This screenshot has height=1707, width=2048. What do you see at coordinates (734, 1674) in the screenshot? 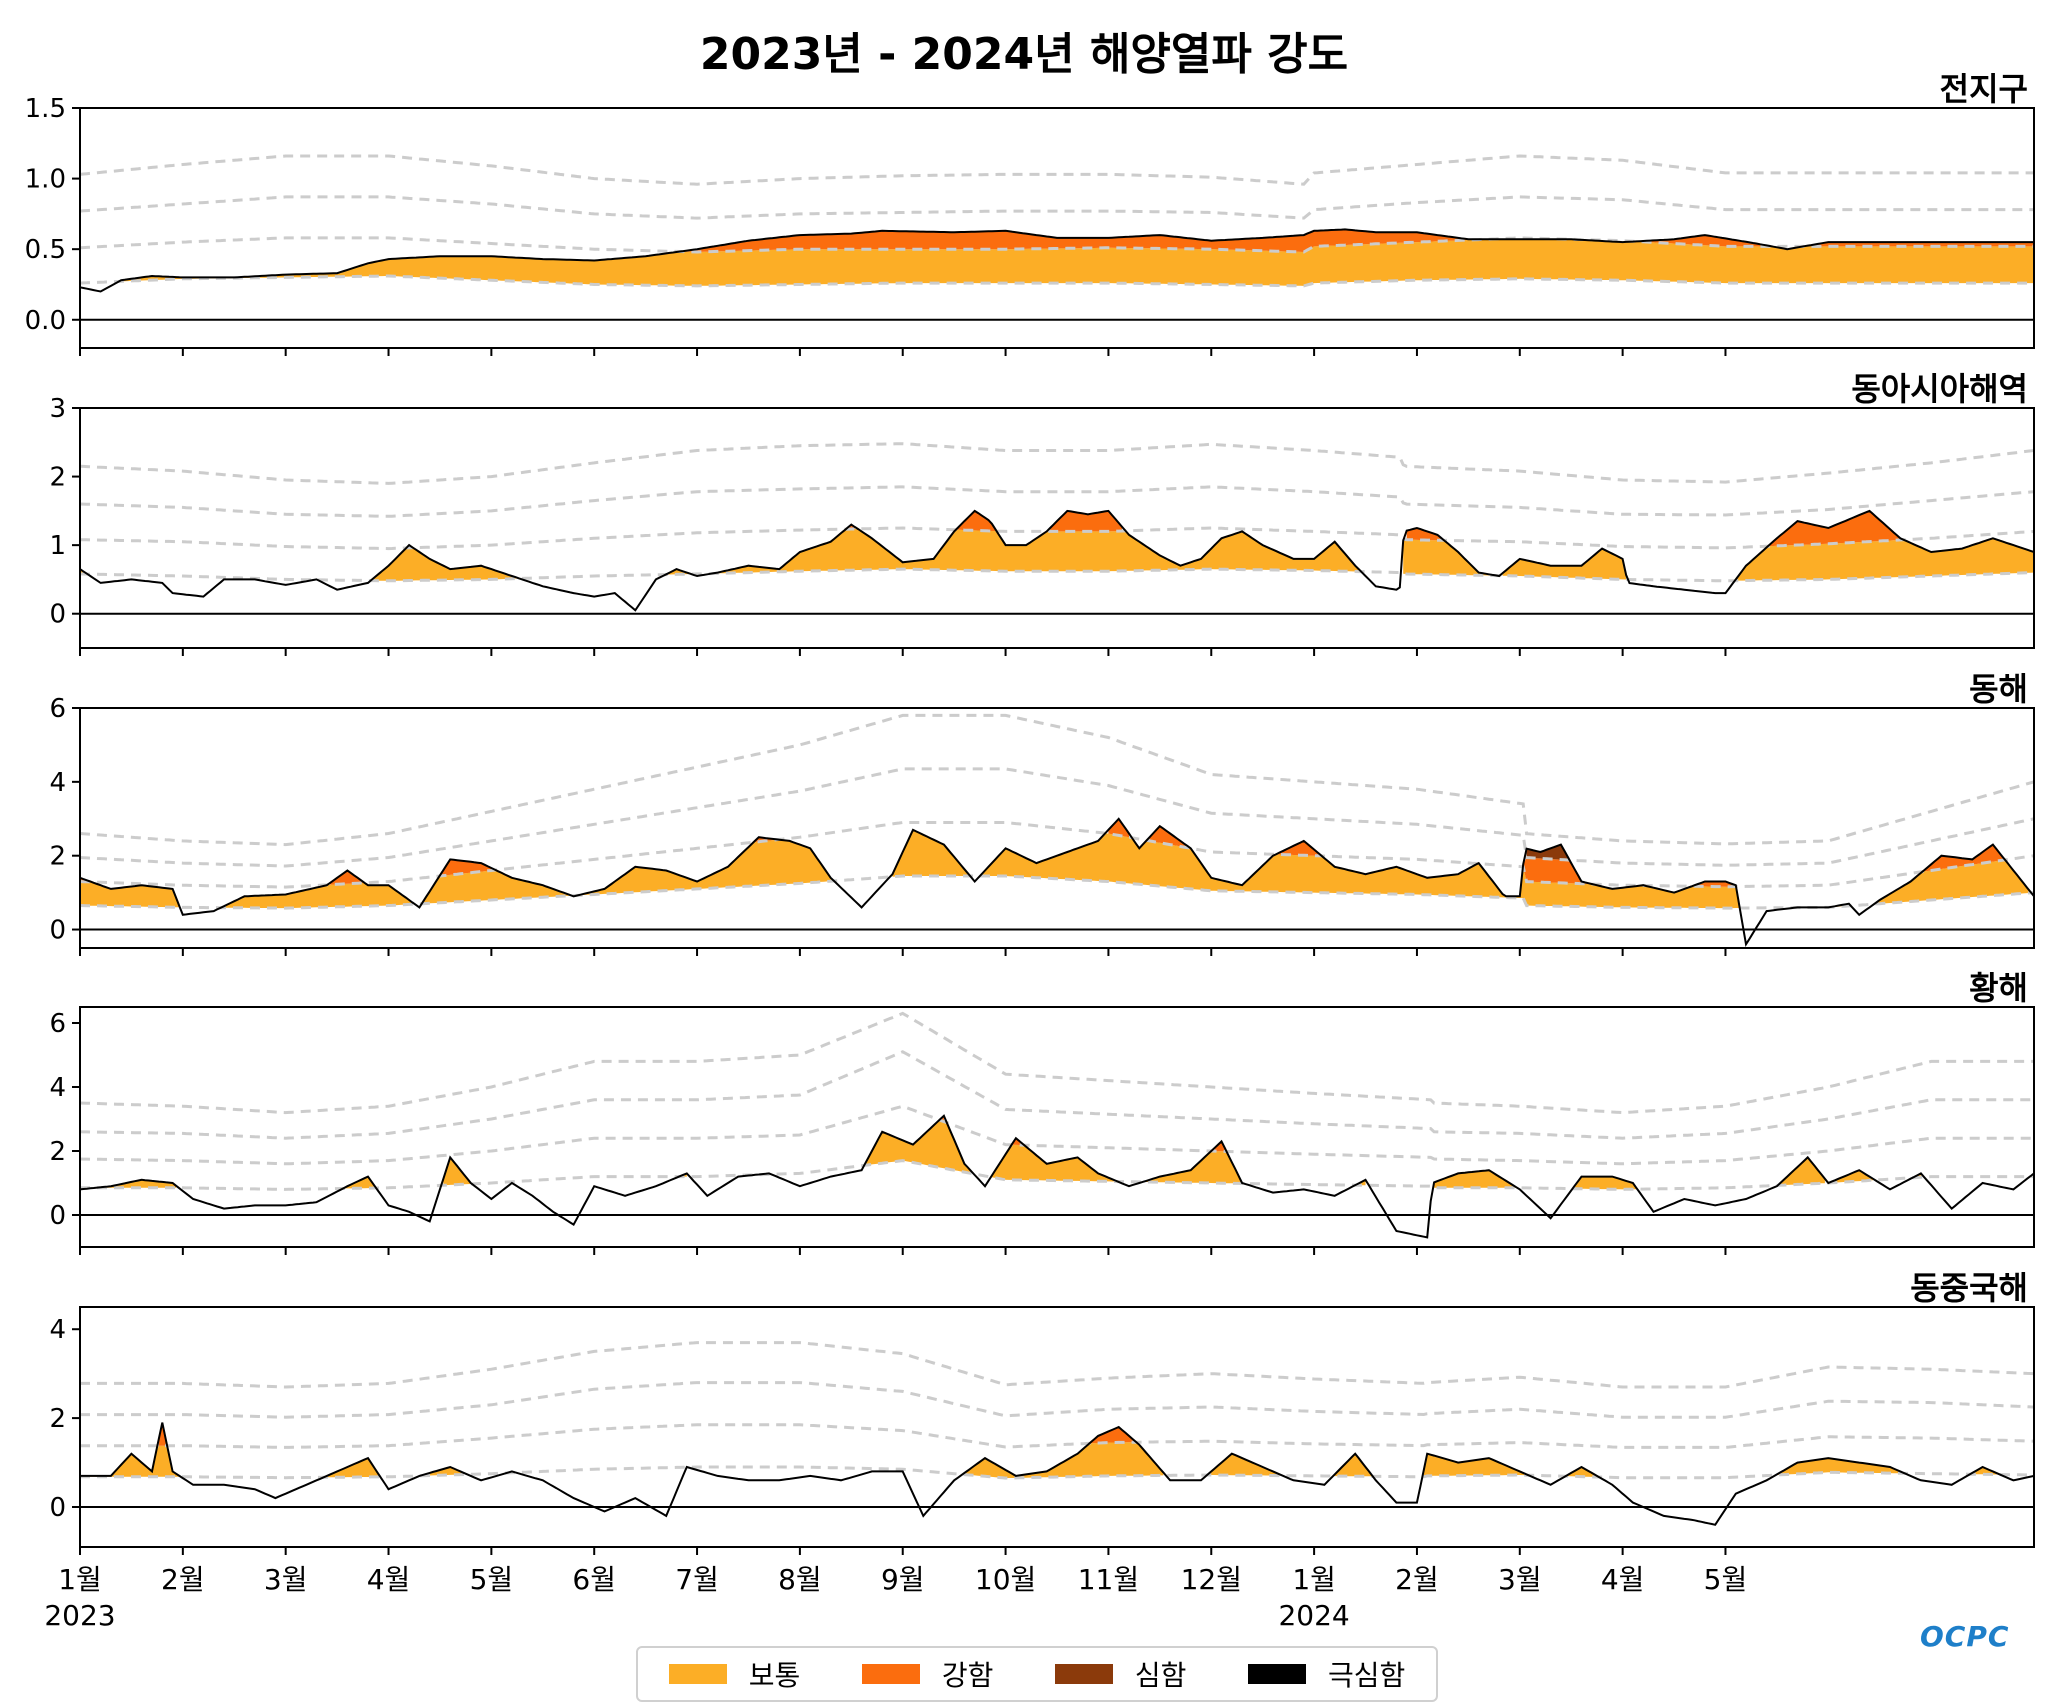
I see `legend-item-moderate: 보통` at bounding box center [734, 1674].